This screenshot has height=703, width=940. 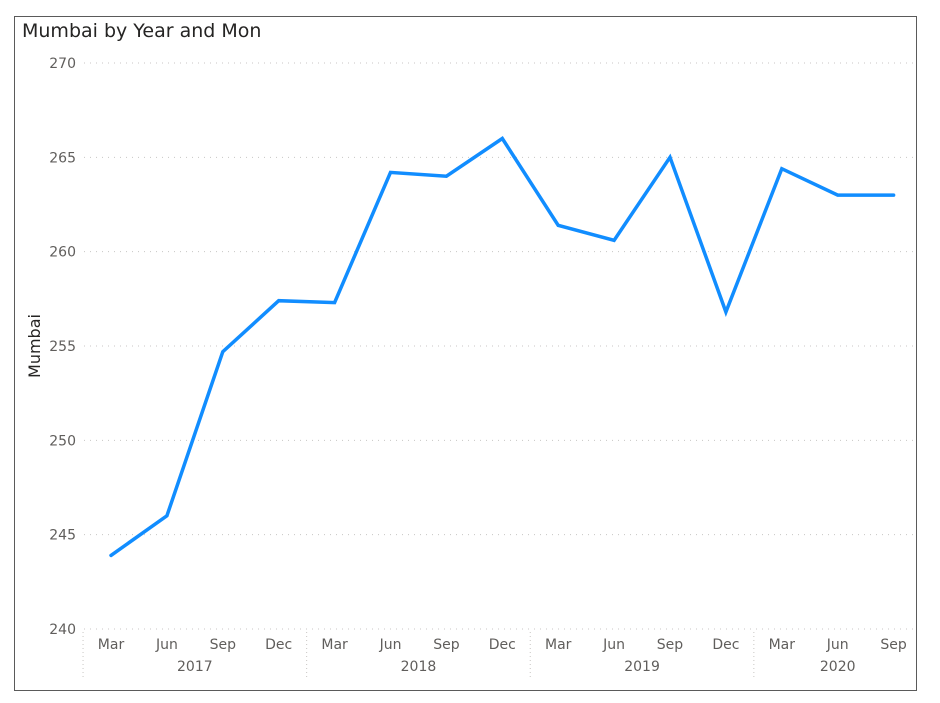 I want to click on x-tick-label-year: 2020, so click(x=838, y=667).